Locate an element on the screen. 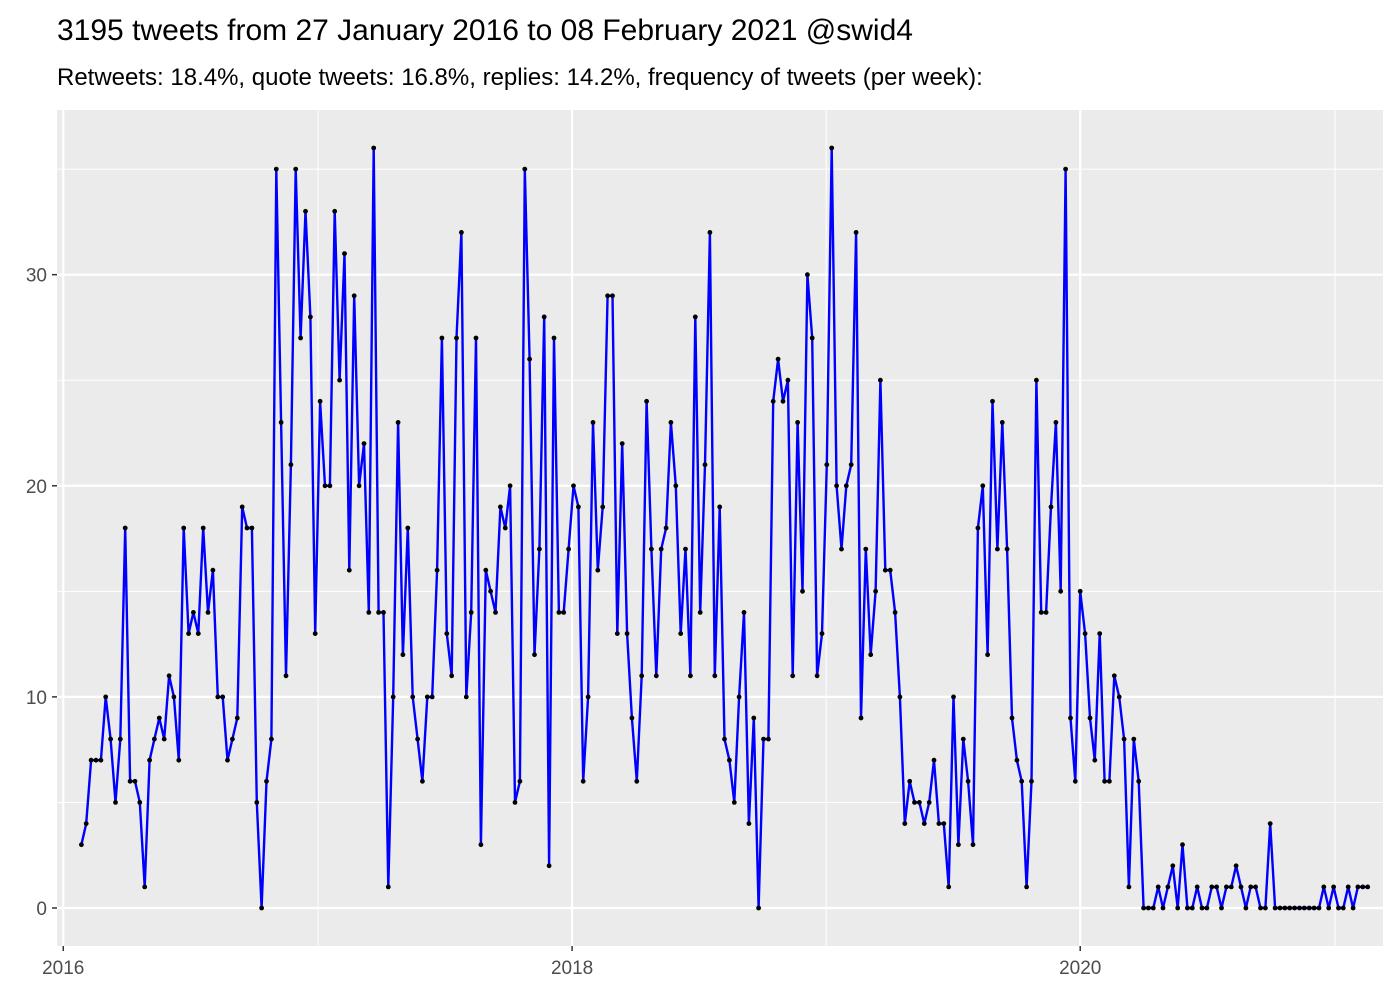 The image size is (1400, 1000). x-tick-label: 2016 is located at coordinates (63, 968).